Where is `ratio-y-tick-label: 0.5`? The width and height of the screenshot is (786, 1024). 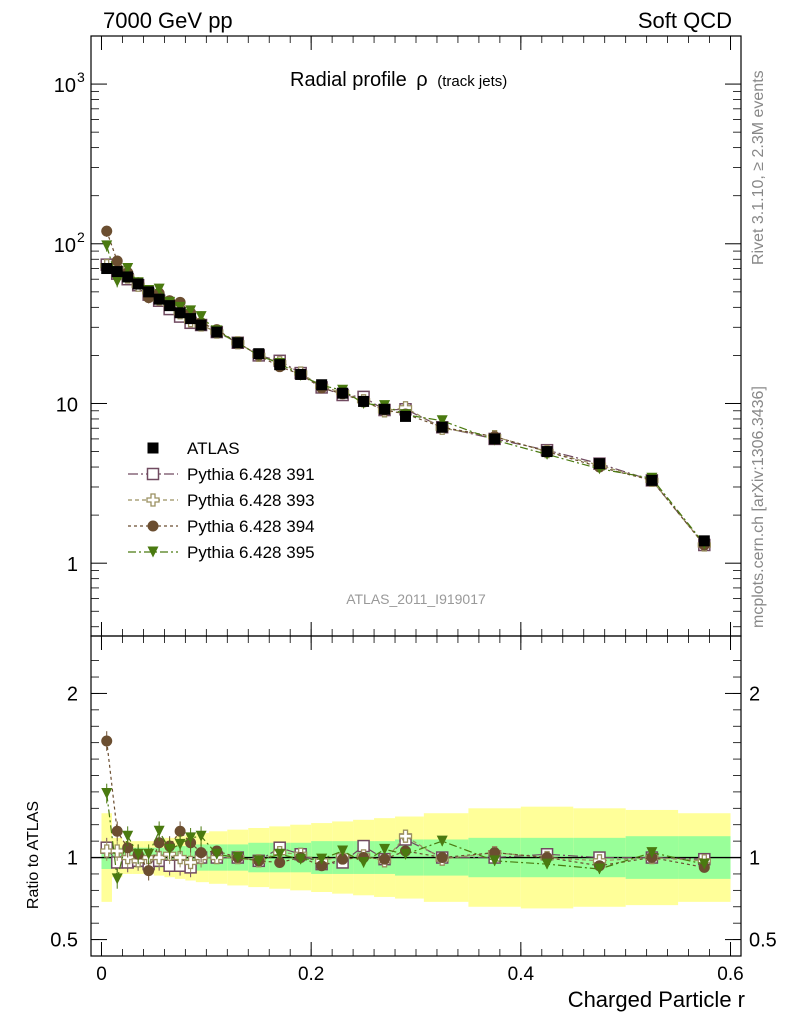
ratio-y-tick-label: 0.5 is located at coordinates (64, 941).